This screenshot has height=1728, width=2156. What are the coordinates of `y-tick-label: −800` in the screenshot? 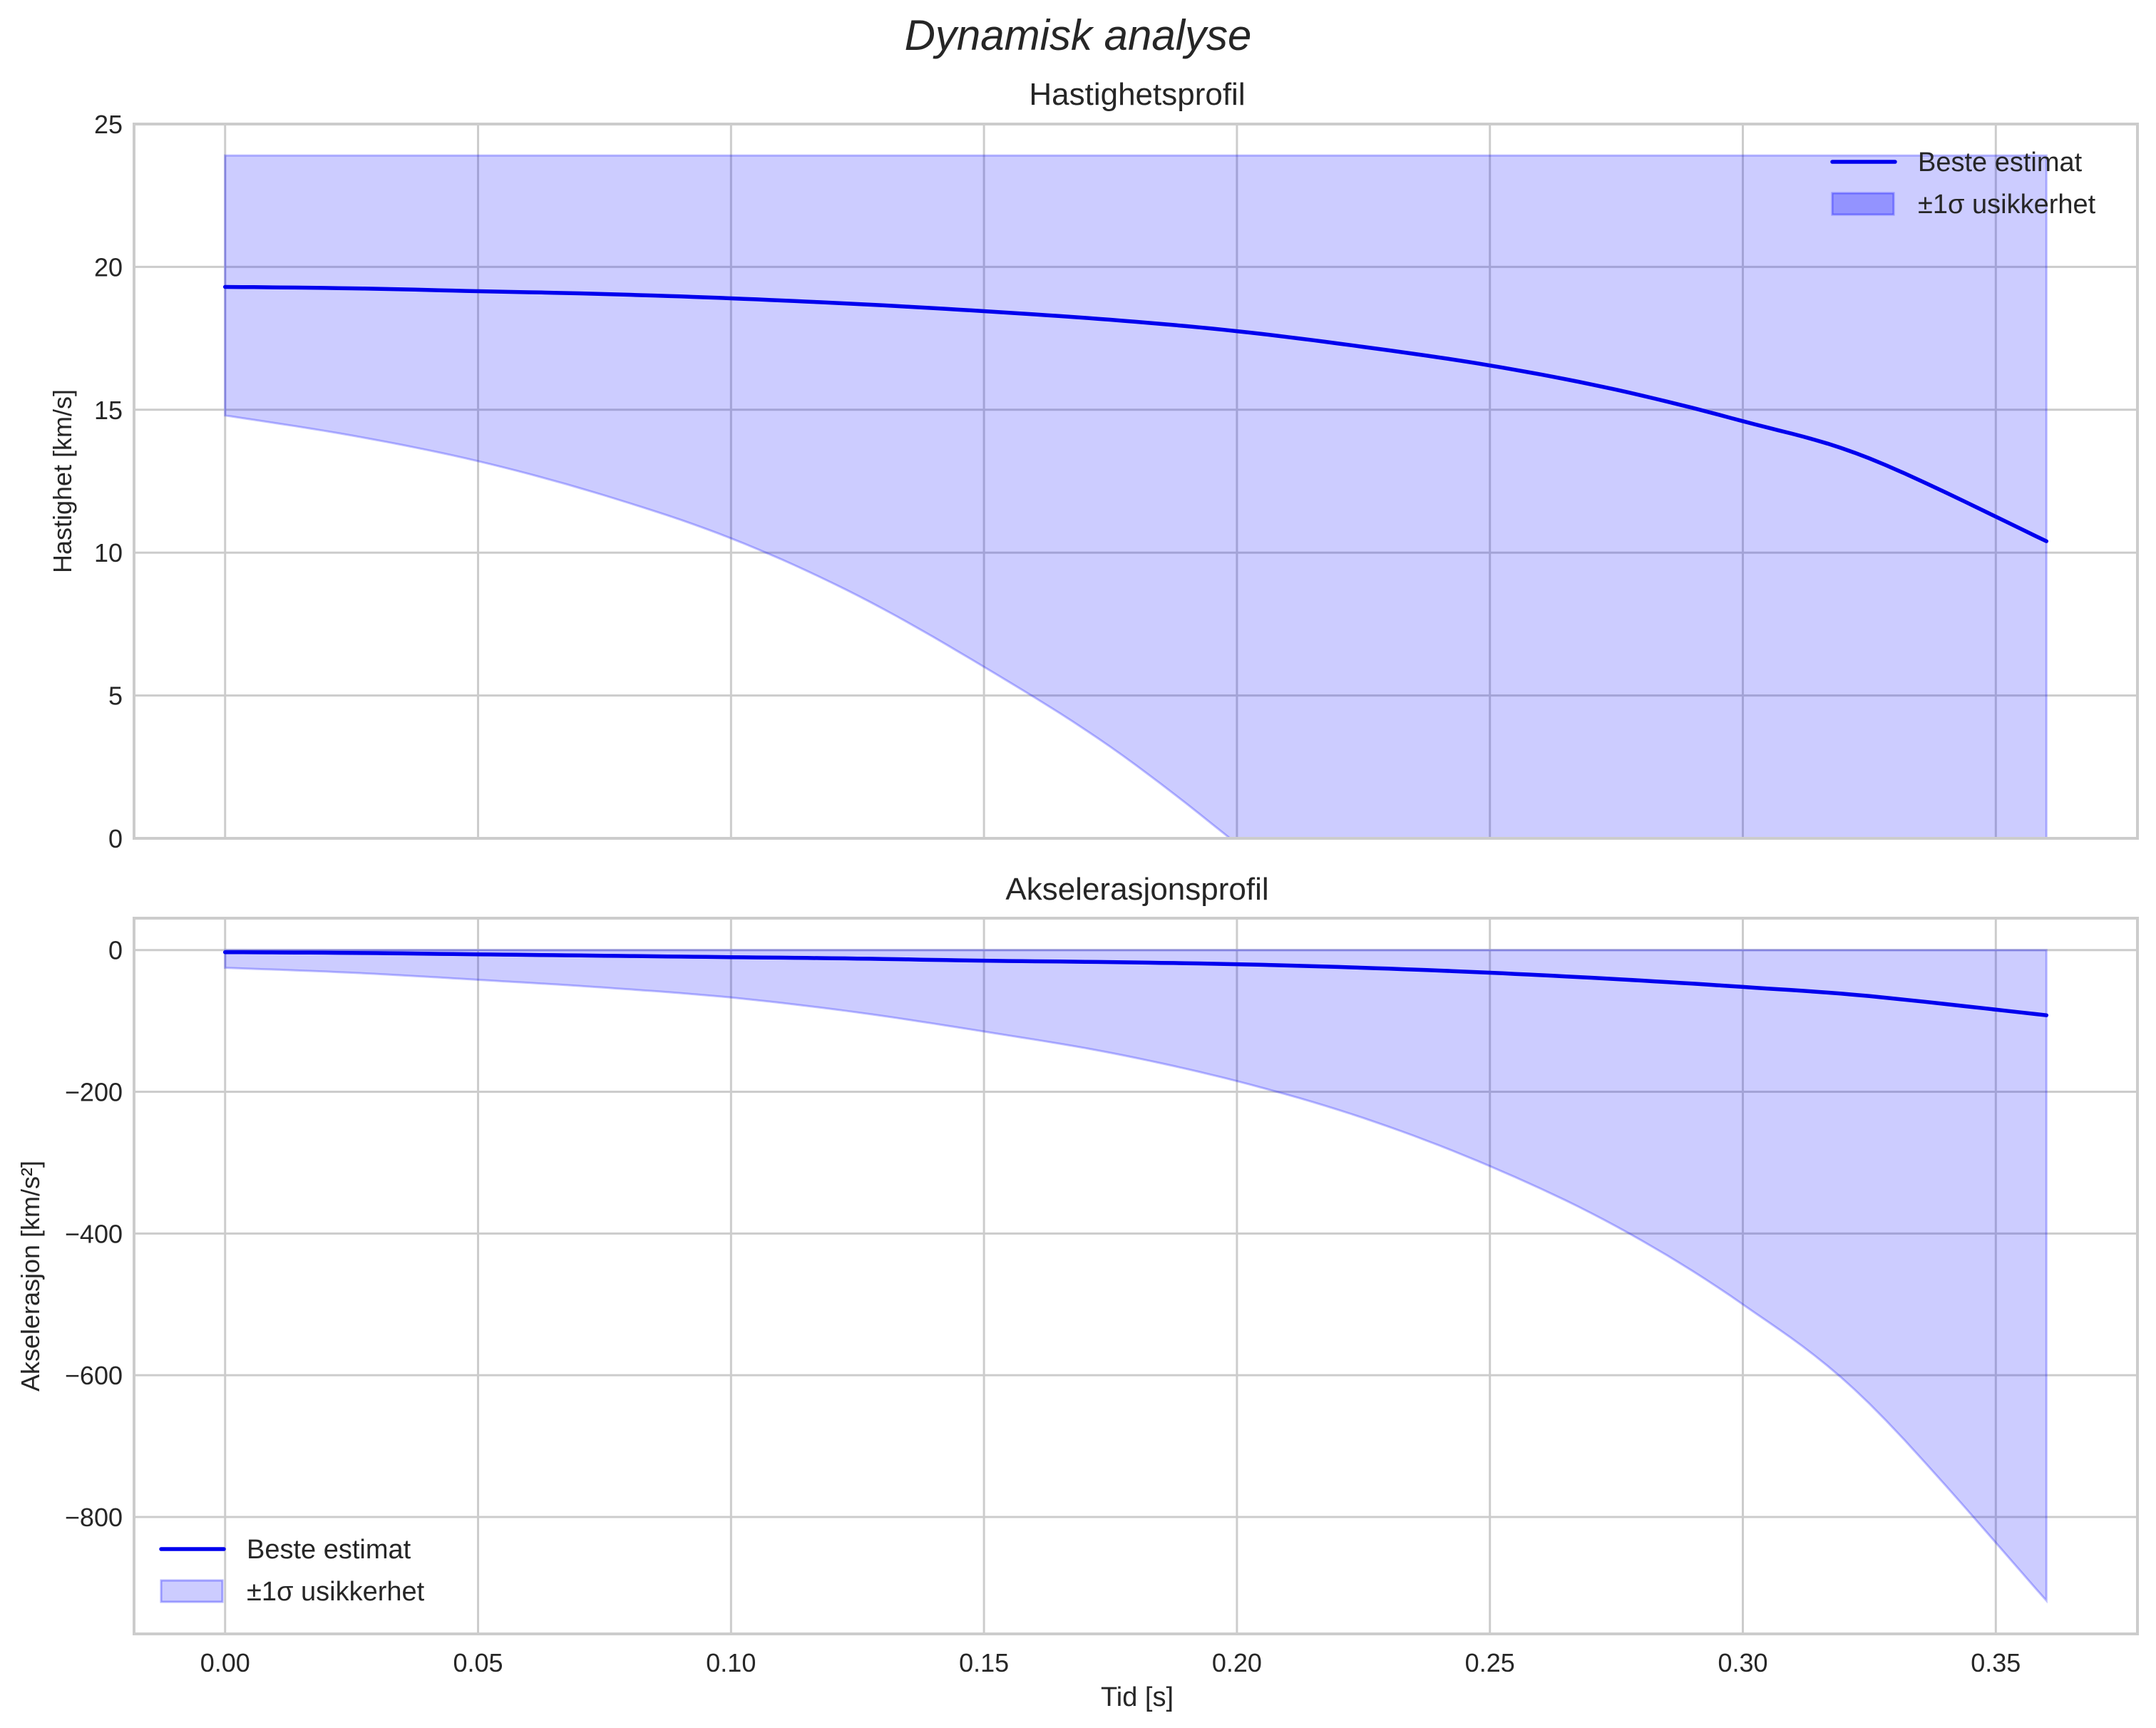 It's located at (94, 1517).